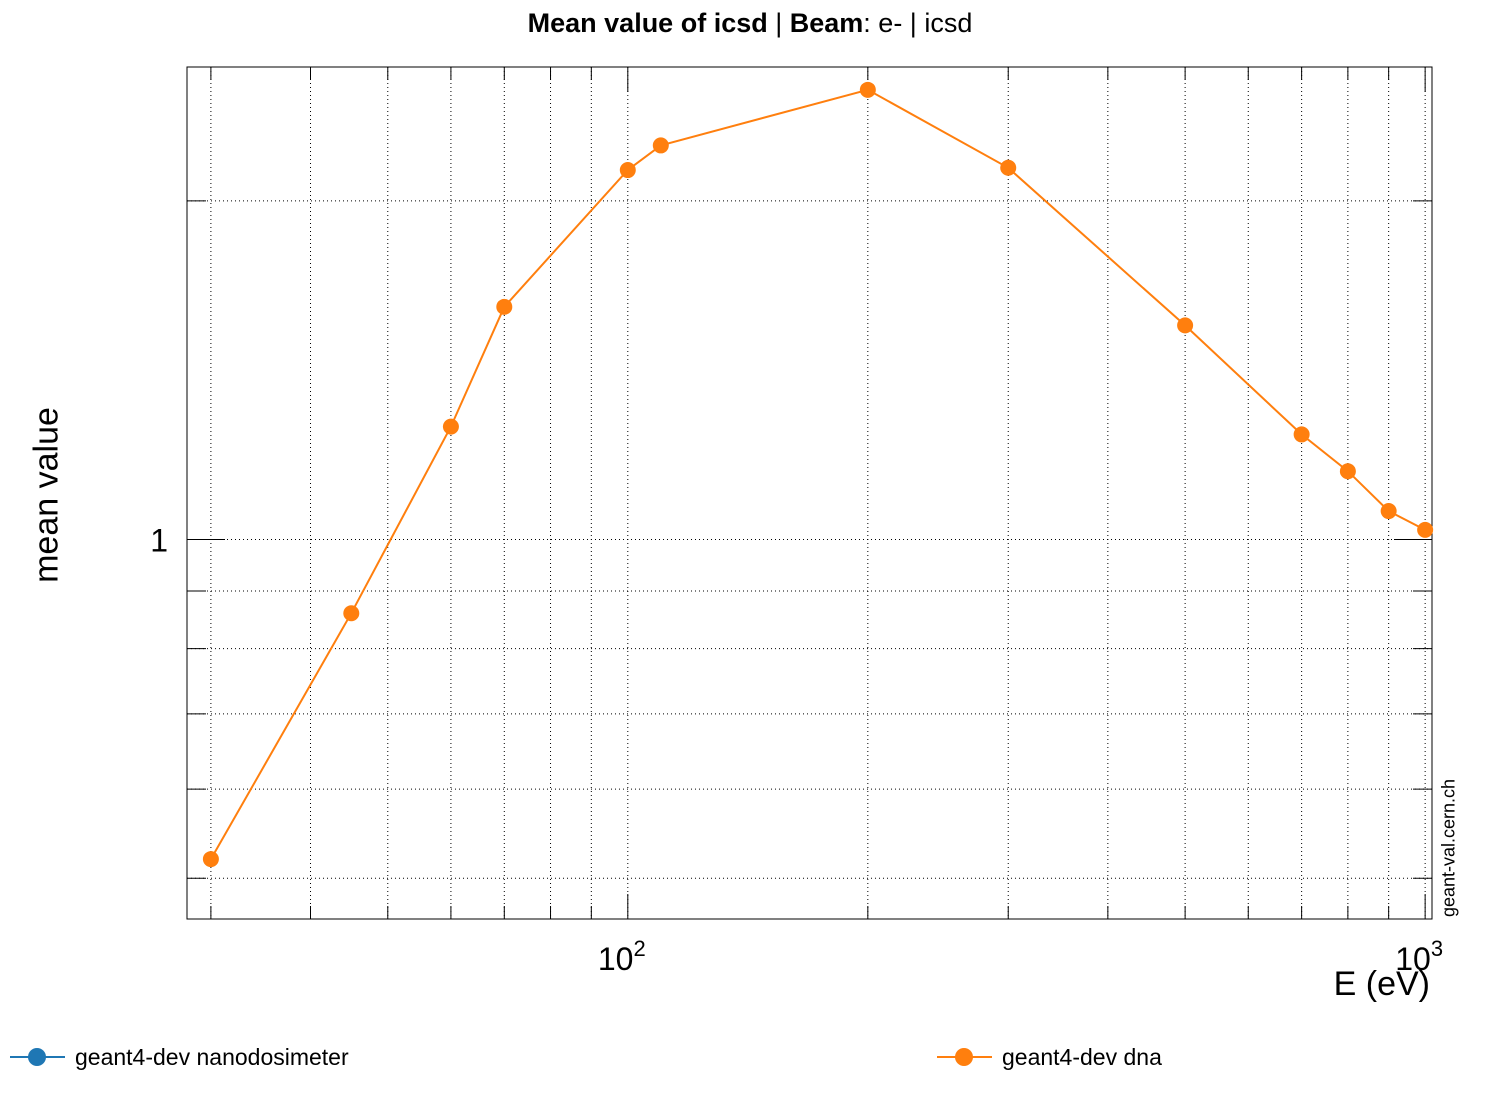 The height and width of the screenshot is (1100, 1500). I want to click on title-main: Mean value of icsd, so click(647, 23).